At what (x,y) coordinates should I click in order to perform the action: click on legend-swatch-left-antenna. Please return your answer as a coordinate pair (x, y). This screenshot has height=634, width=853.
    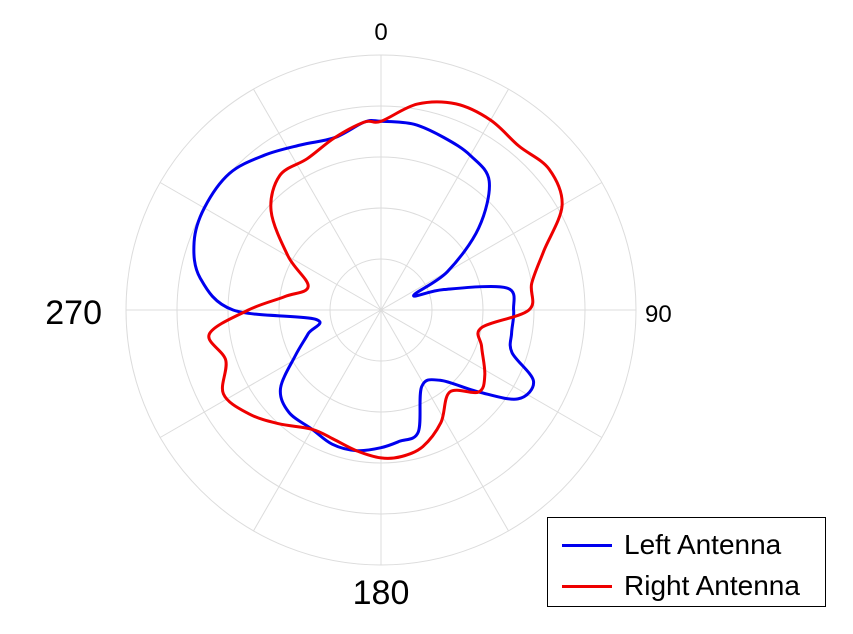
    Looking at the image, I should click on (587, 545).